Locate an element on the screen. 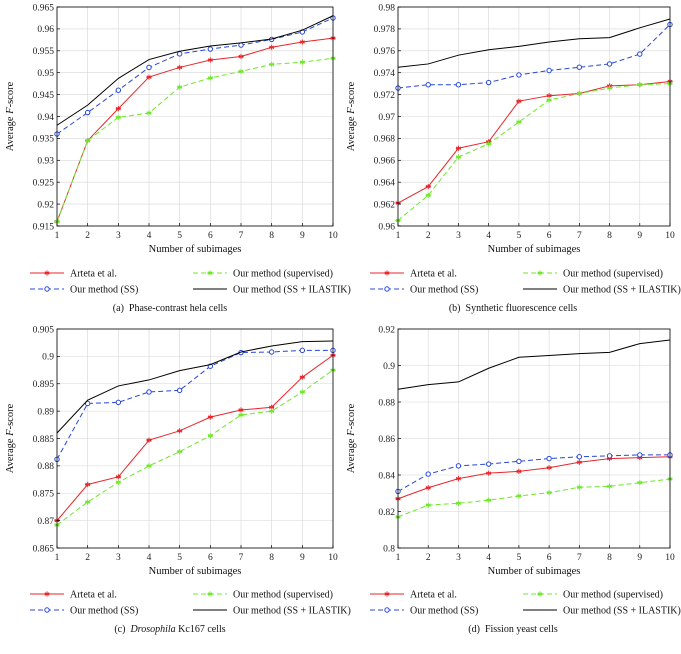 Image resolution: width=681 pixels, height=654 pixels. y-tick-label: 0.88 is located at coordinates (45, 467).